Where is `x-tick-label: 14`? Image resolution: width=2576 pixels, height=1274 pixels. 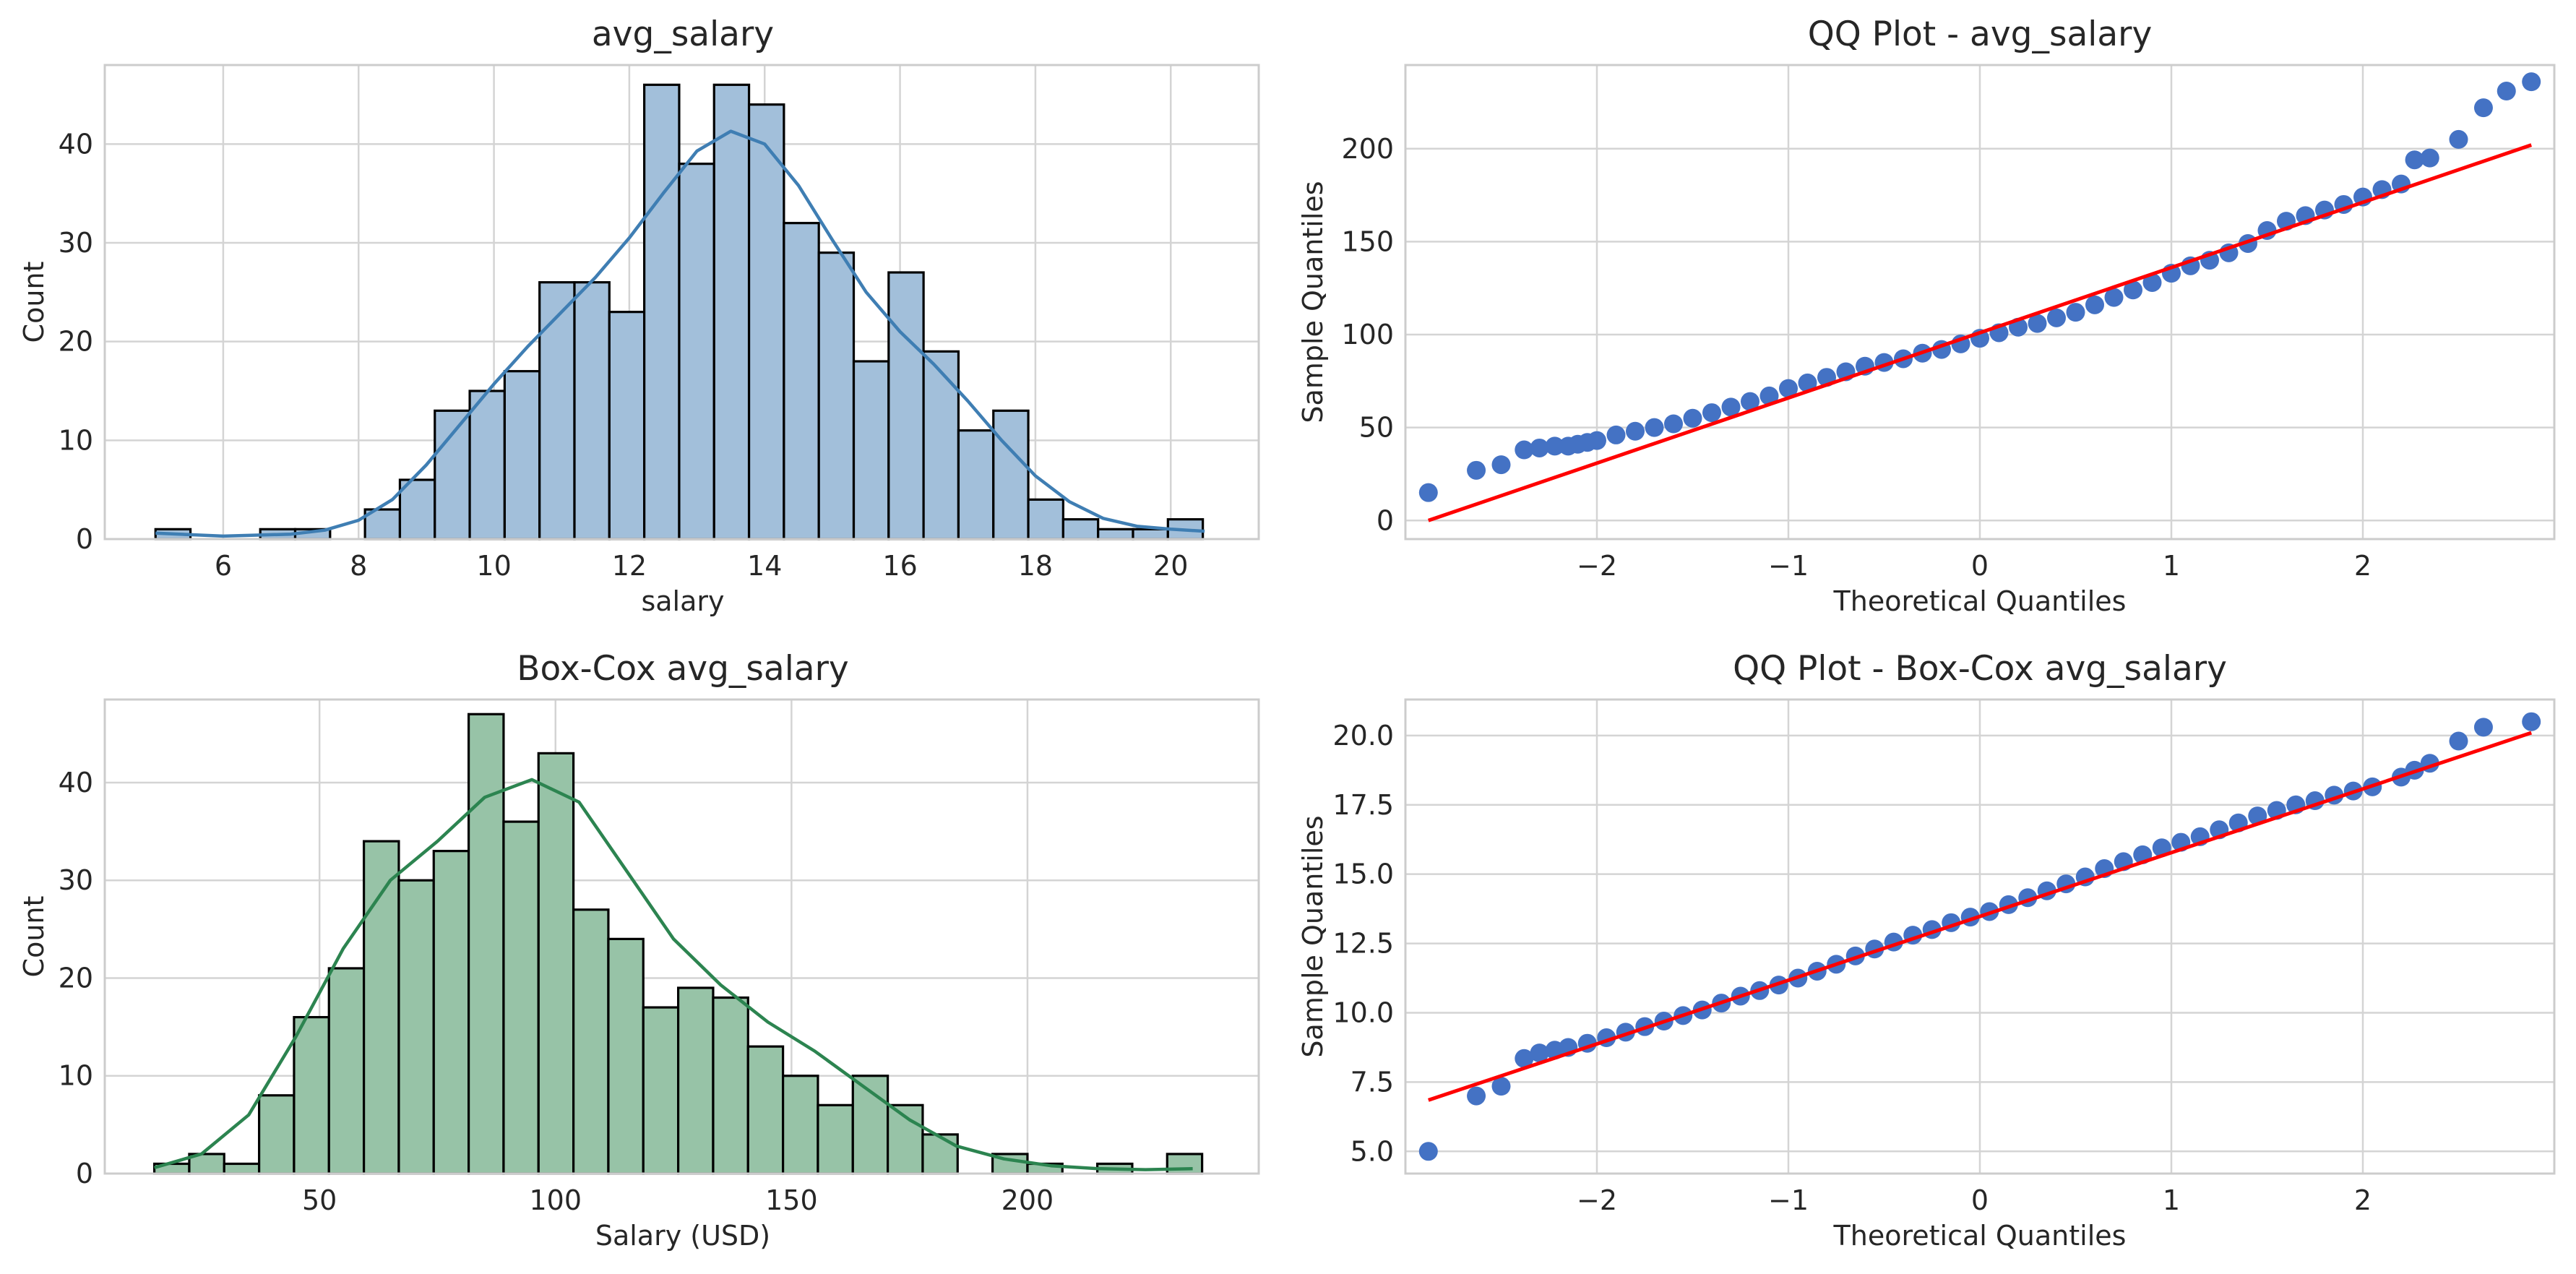 x-tick-label: 14 is located at coordinates (764, 566).